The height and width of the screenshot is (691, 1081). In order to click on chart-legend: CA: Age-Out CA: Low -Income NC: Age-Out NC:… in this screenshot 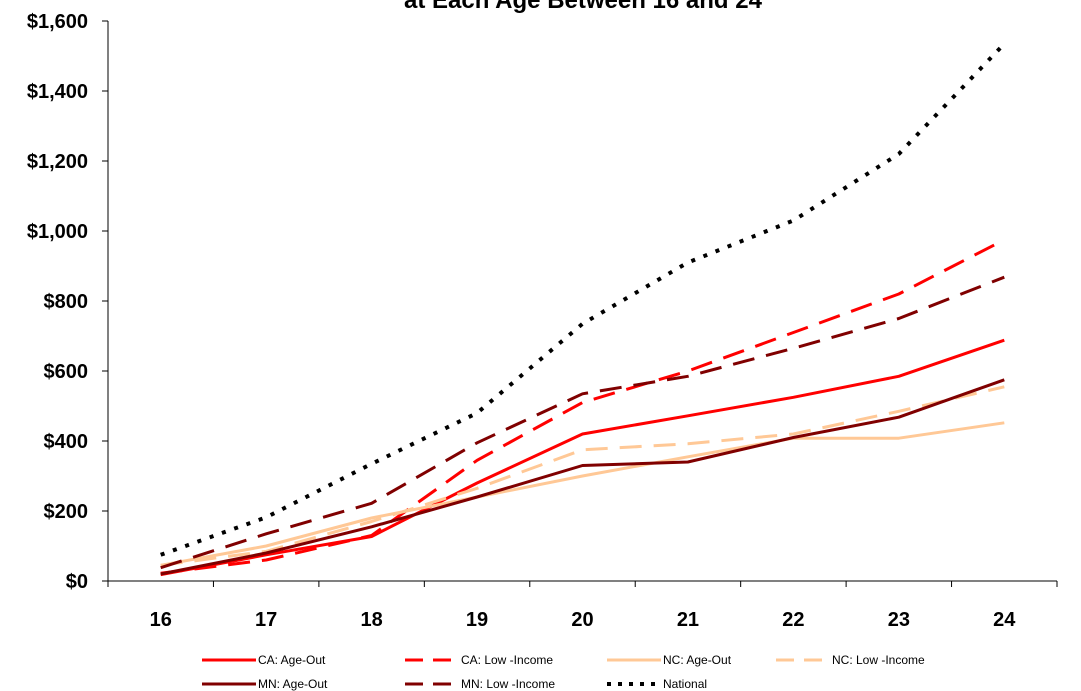, I will do `click(563, 672)`.